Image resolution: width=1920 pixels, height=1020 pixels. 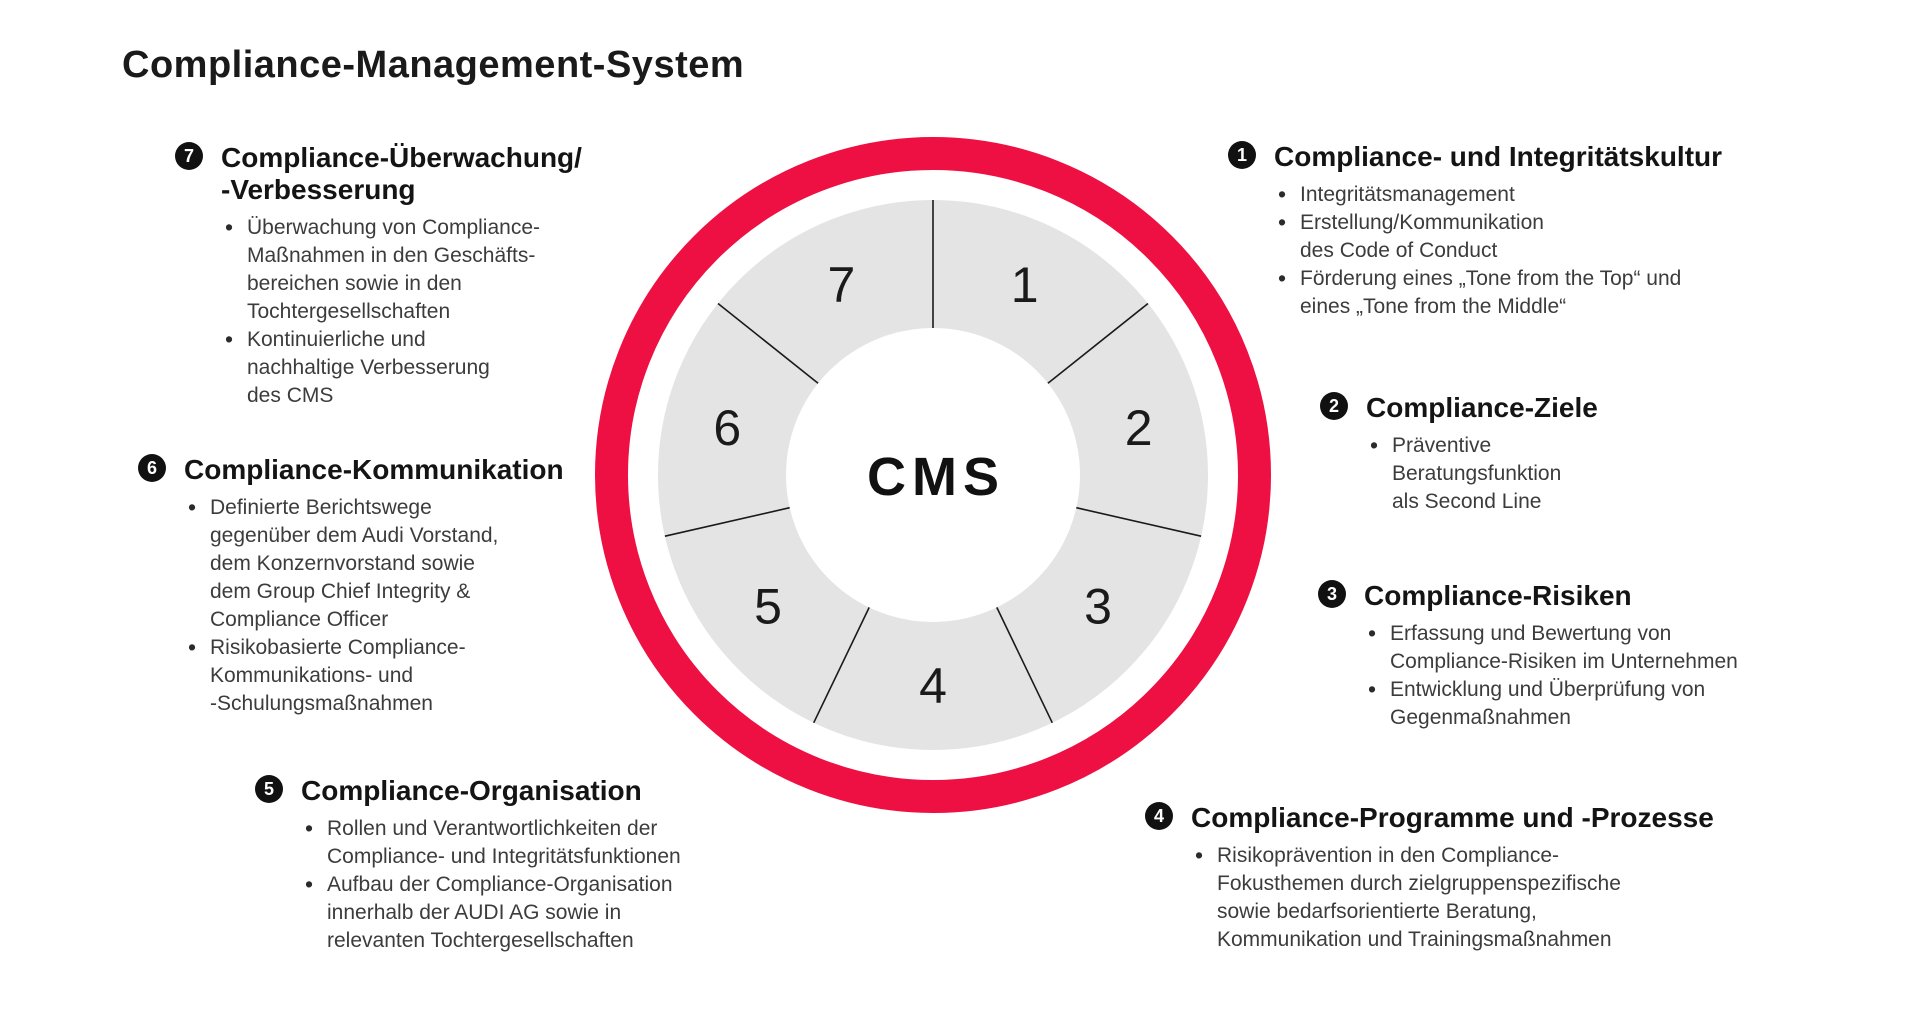 What do you see at coordinates (189, 156) in the screenshot?
I see `section-7-badge: 7` at bounding box center [189, 156].